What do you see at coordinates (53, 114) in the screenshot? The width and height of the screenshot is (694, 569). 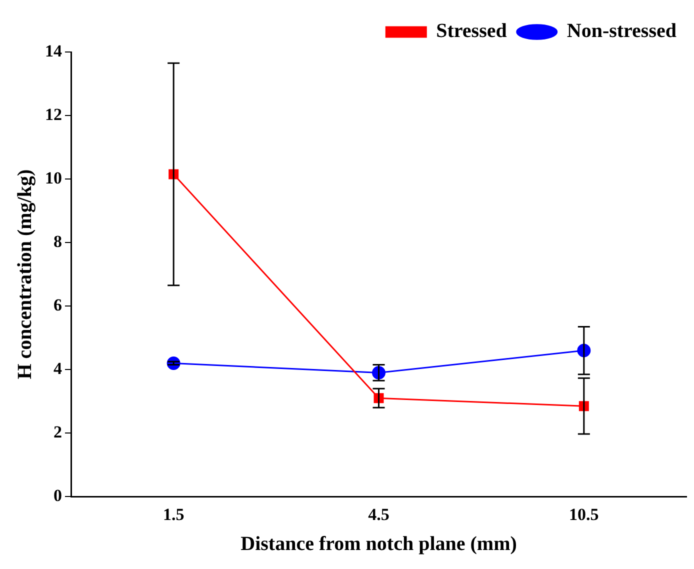 I see `y-tick-label: 12` at bounding box center [53, 114].